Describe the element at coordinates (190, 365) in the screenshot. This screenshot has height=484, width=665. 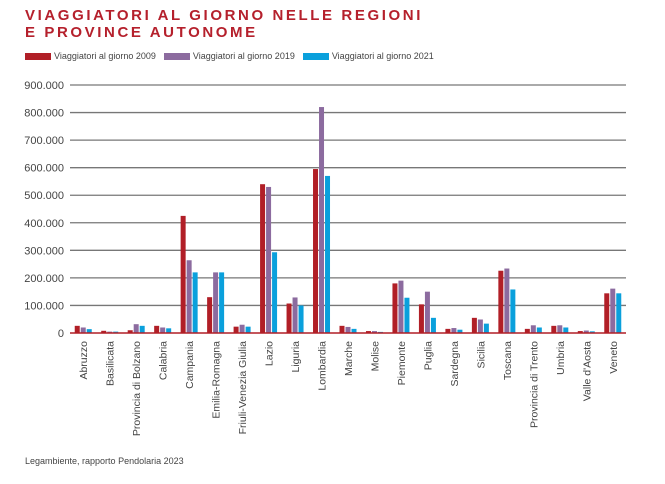
I see `x-tick-label: Campania` at that location.